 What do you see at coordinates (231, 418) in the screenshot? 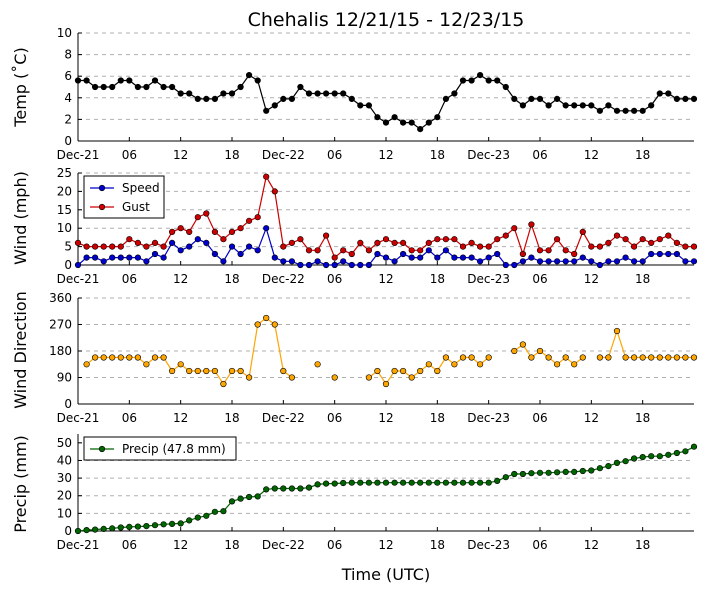
I see `x-tick-label-wind-direction: 18` at bounding box center [231, 418].